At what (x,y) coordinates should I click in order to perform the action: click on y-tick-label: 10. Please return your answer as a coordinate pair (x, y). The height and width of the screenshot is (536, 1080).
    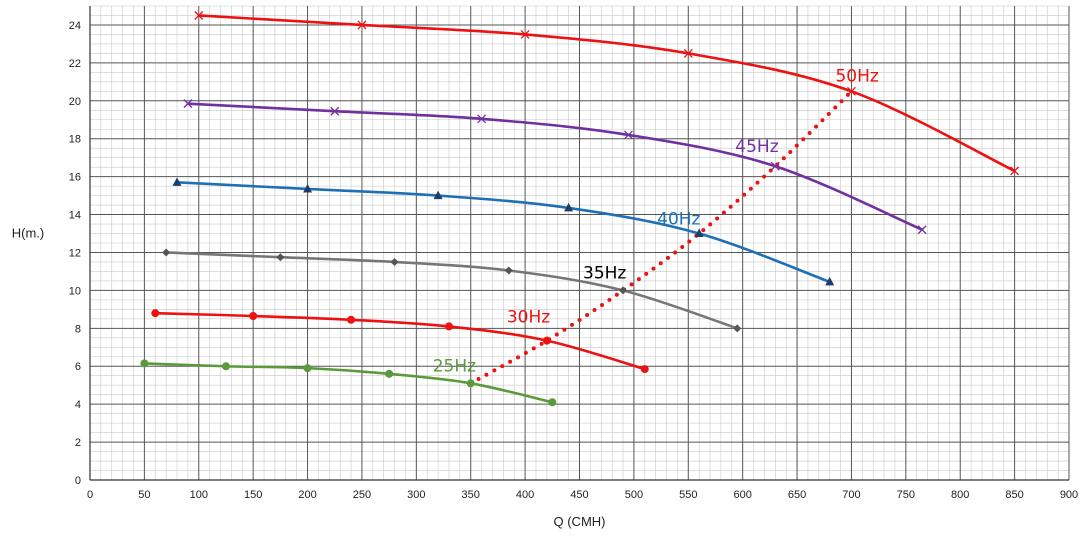
    Looking at the image, I should click on (75, 291).